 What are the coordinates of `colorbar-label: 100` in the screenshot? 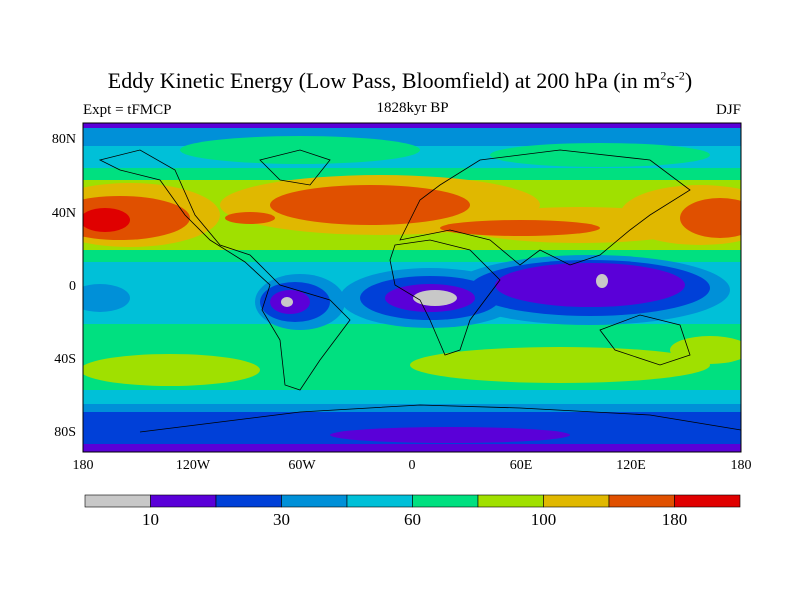 It's located at (543, 519).